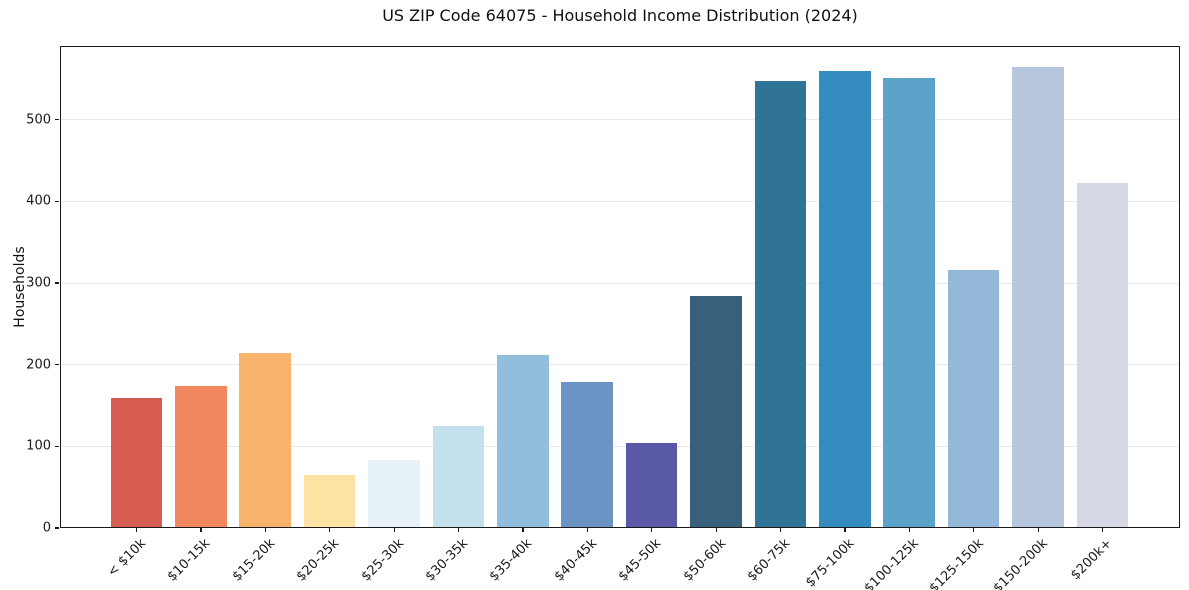 This screenshot has height=590, width=1189. I want to click on x-tick-label: $150-200k, so click(1020, 563).